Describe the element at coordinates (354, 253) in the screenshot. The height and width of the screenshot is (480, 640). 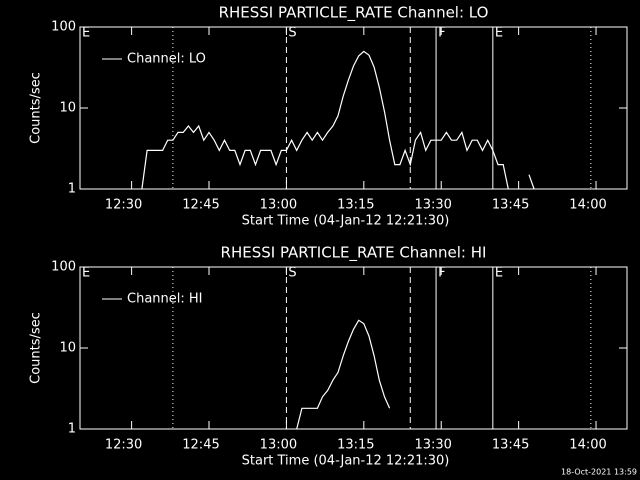
I see `chart-title: RHESSI PARTICLE_RATE Channel: HI` at that location.